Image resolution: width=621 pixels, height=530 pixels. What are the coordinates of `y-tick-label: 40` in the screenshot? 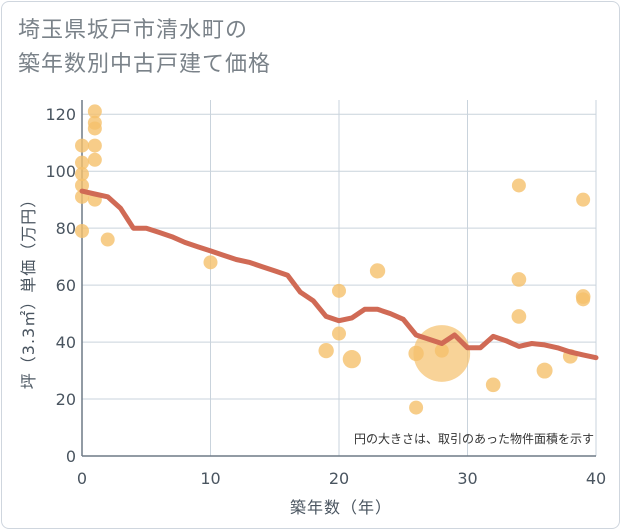 It's located at (66, 342).